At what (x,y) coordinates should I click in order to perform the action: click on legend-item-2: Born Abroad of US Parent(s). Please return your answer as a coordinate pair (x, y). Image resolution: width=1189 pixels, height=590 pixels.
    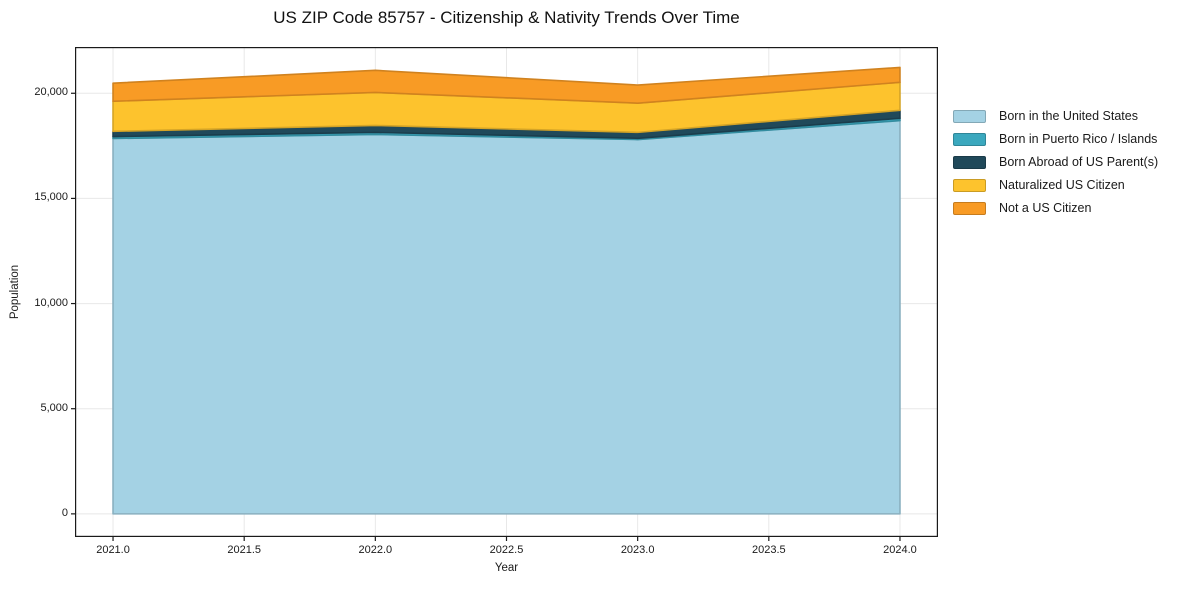
    Looking at the image, I should click on (1055, 162).